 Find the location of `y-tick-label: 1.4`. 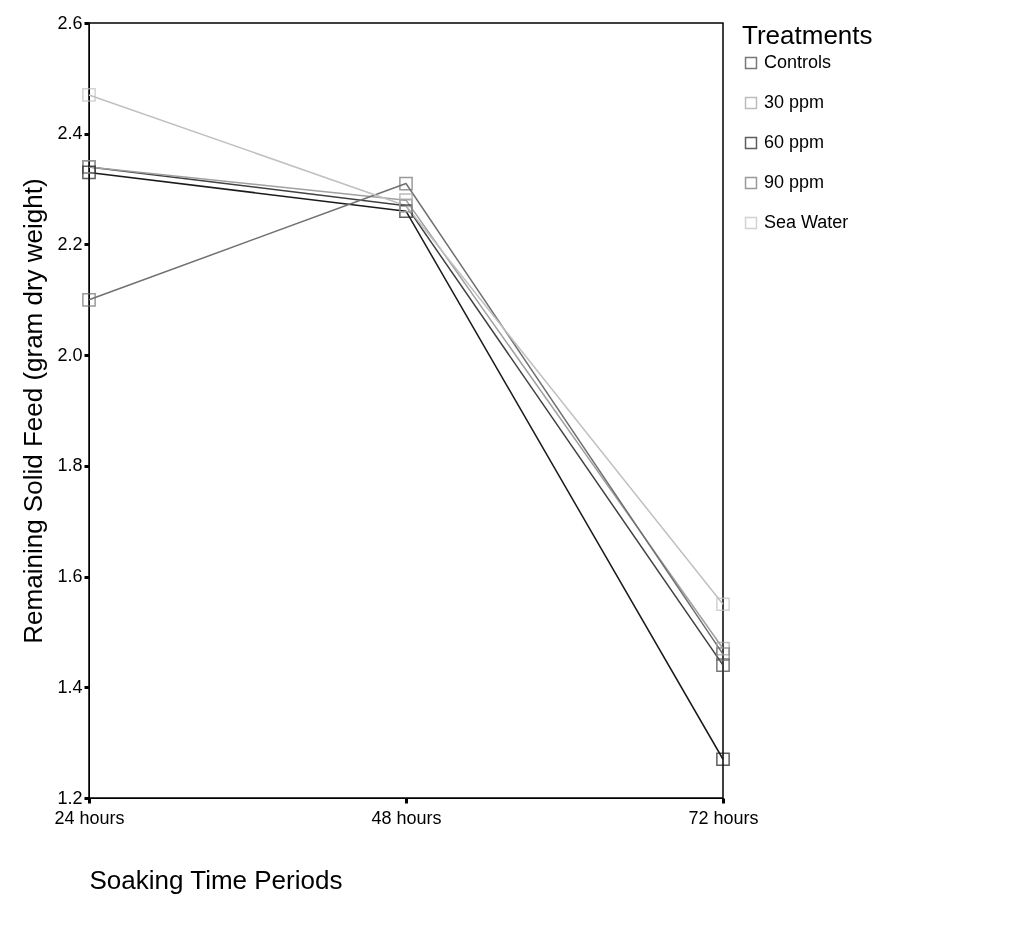

y-tick-label: 1.4 is located at coordinates (70, 686).